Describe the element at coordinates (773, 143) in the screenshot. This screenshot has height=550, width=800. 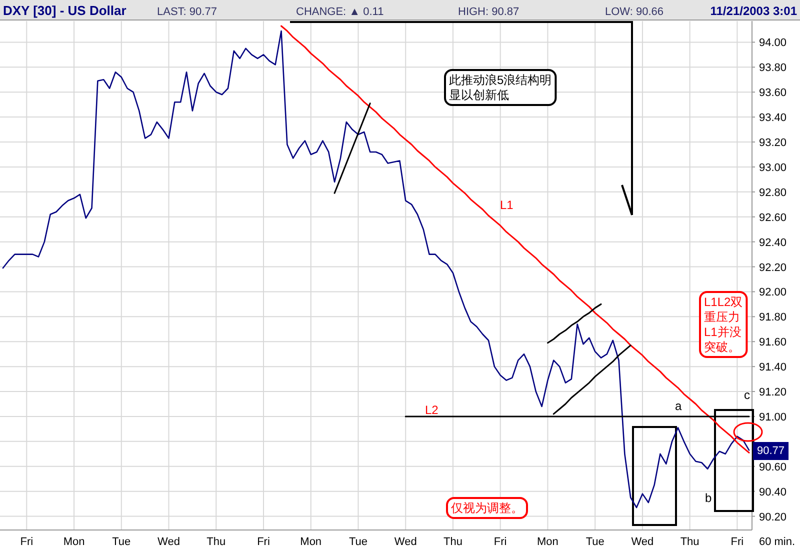
I see `y-tick-label: 93.20` at that location.